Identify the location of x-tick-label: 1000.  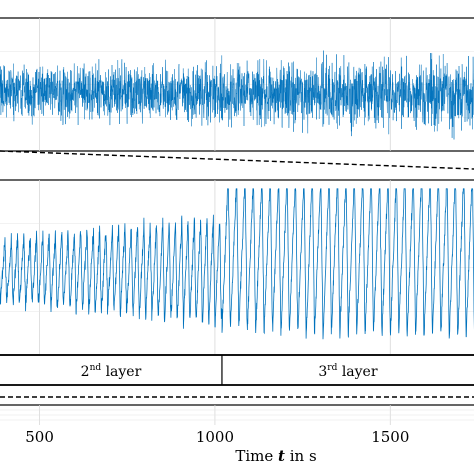
(215, 437).